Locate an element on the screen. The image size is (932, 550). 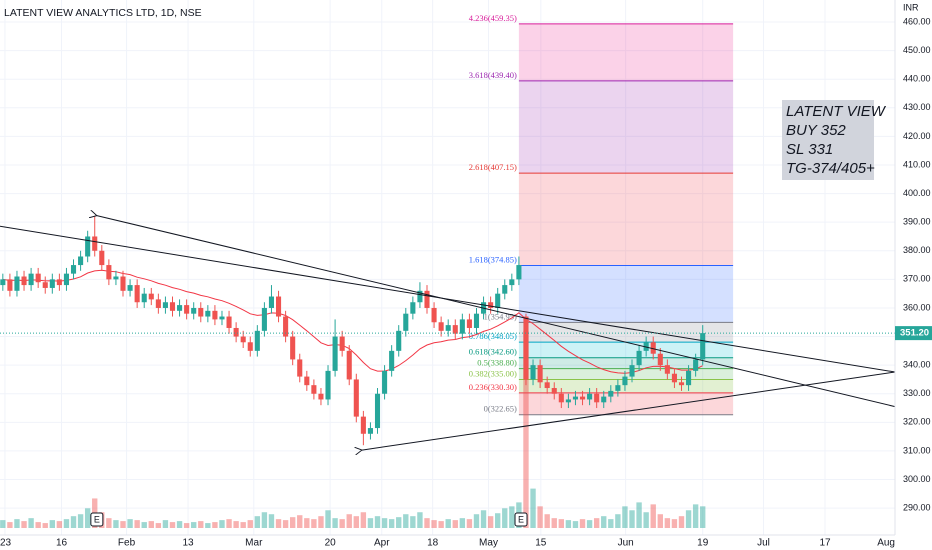
y-tick-label: 390.00 is located at coordinates (917, 222).